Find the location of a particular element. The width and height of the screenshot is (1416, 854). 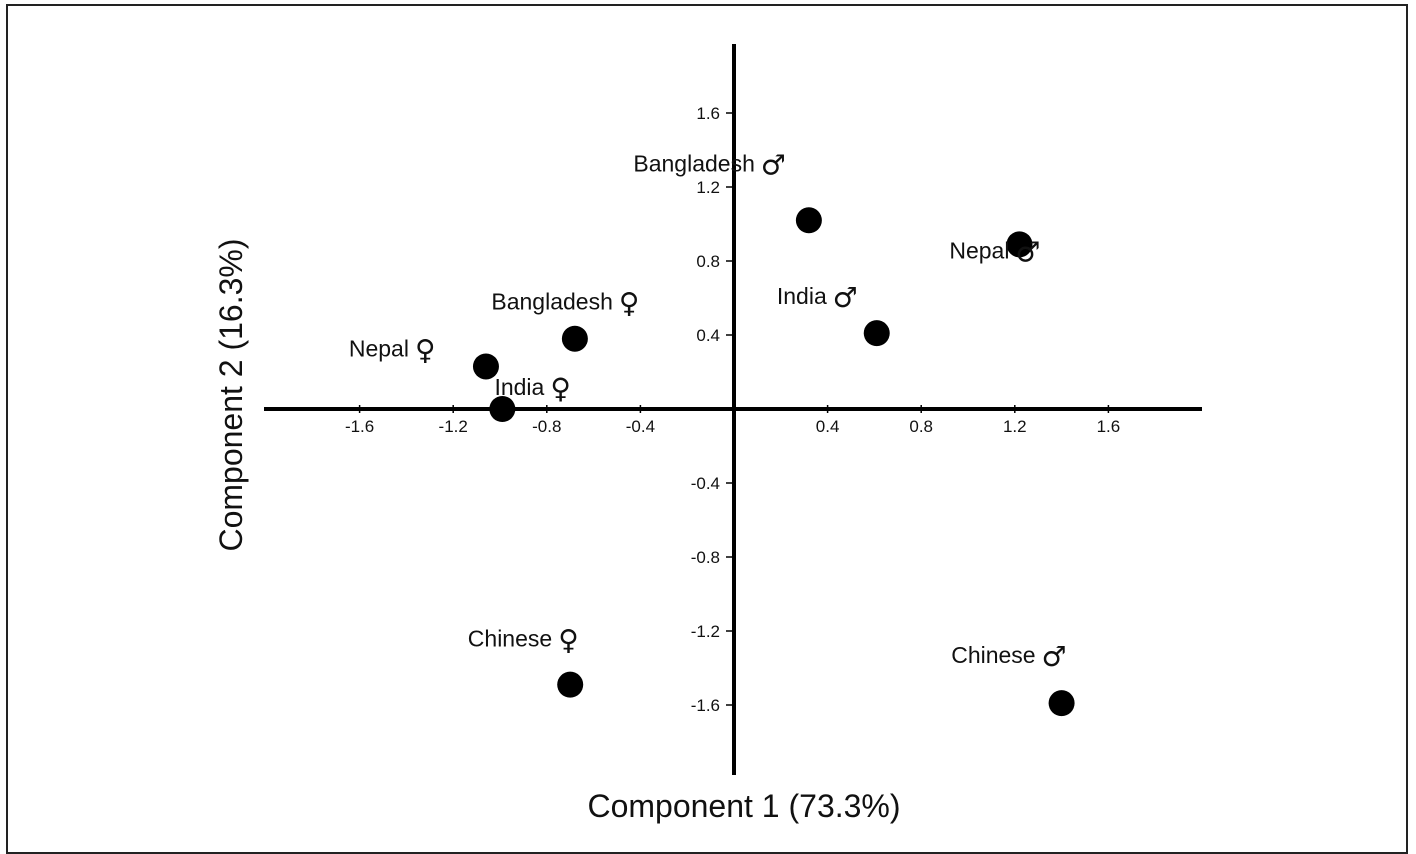

x-tick-label: -0.4 is located at coordinates (640, 426).